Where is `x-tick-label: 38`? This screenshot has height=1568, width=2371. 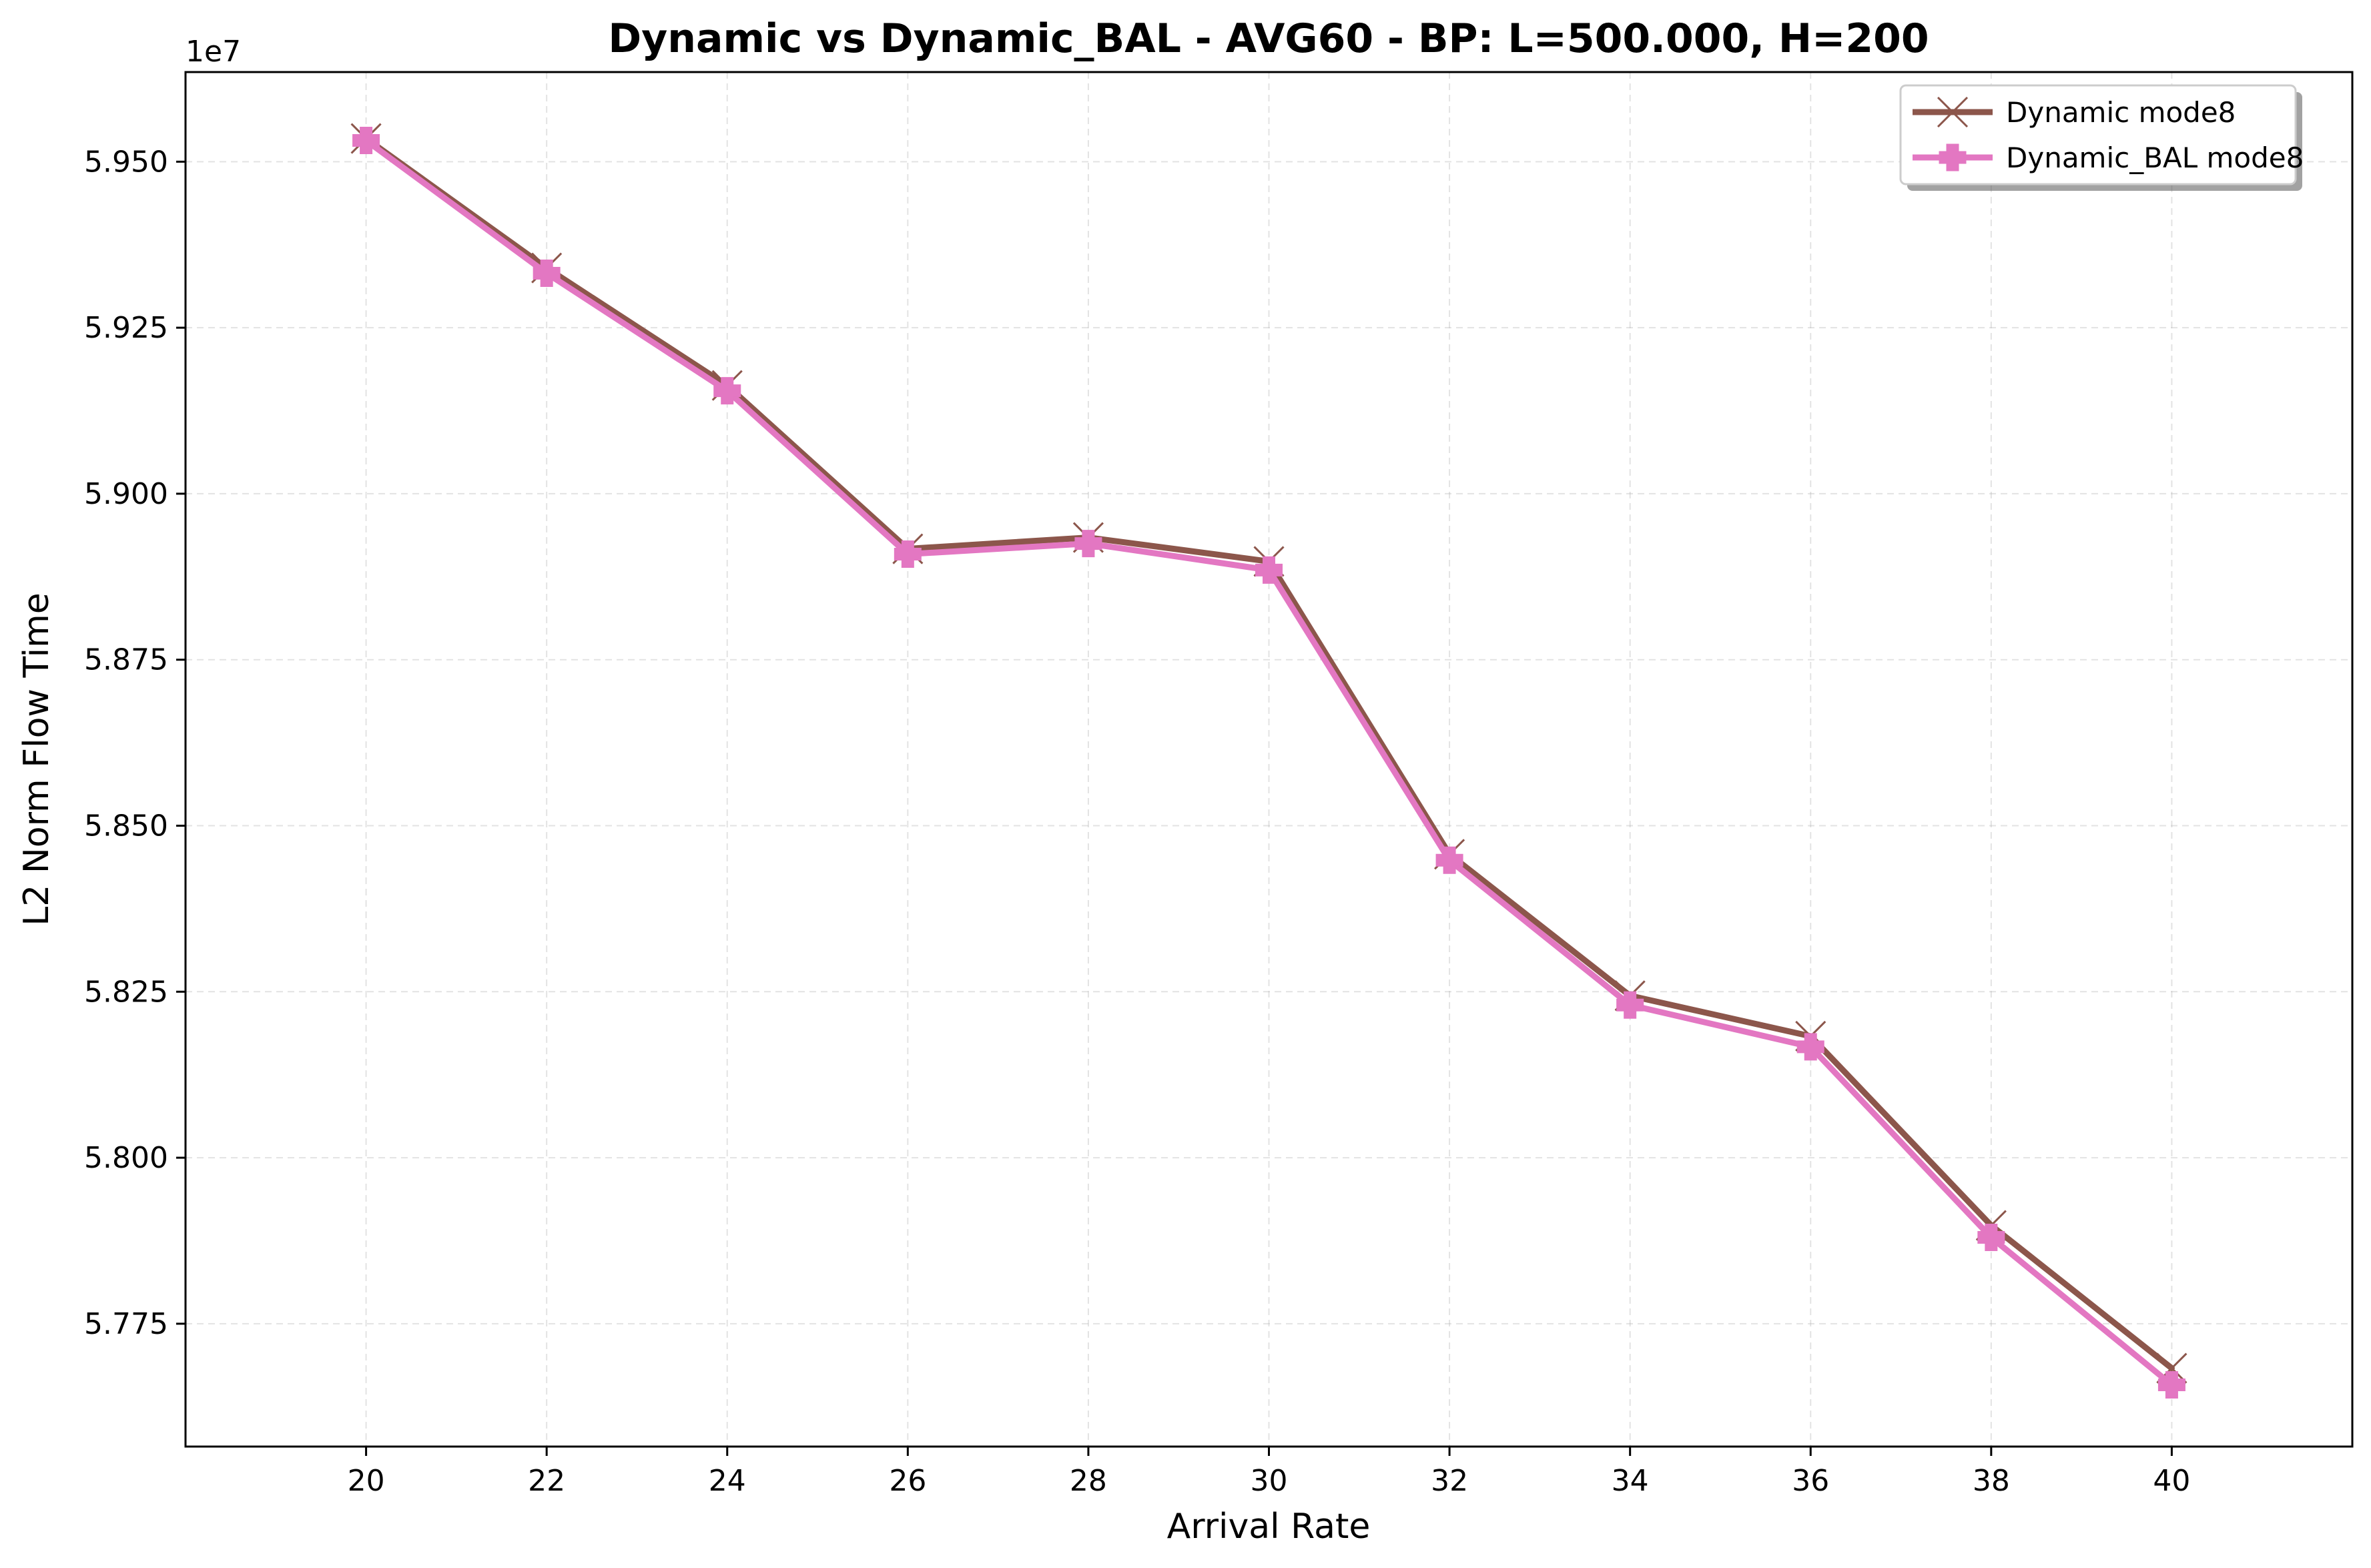 x-tick-label: 38 is located at coordinates (1992, 1481).